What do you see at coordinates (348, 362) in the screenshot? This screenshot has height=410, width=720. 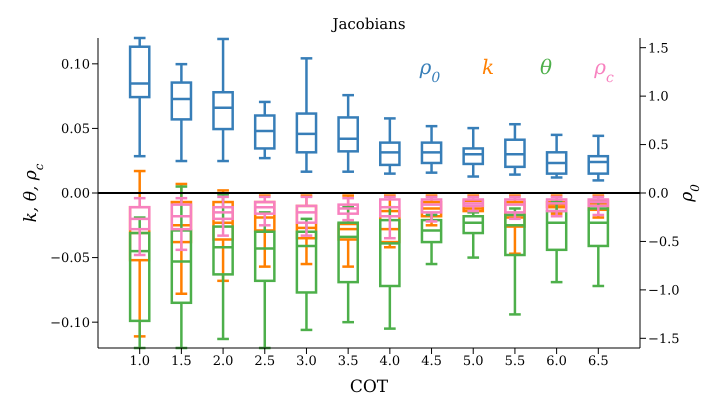 I see `x-tick-label: 3.5` at bounding box center [348, 362].